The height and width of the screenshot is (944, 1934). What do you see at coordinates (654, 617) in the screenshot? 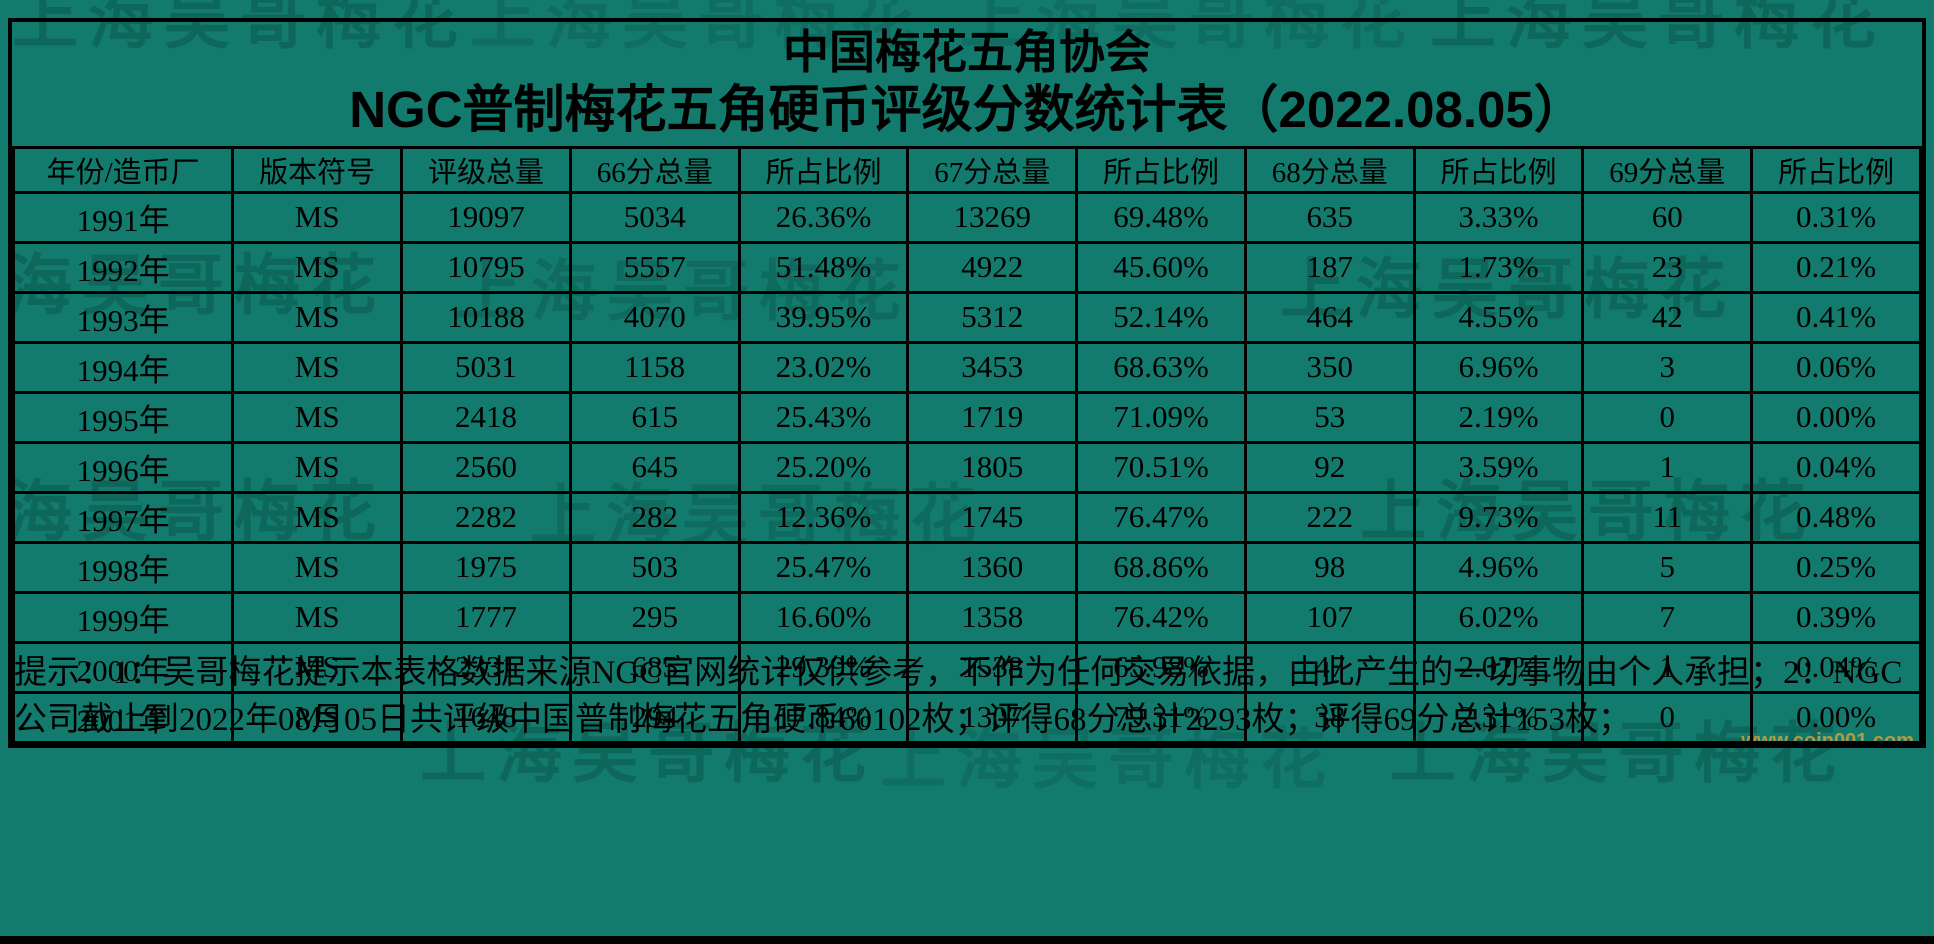
I see `value-cell: 295` at bounding box center [654, 617].